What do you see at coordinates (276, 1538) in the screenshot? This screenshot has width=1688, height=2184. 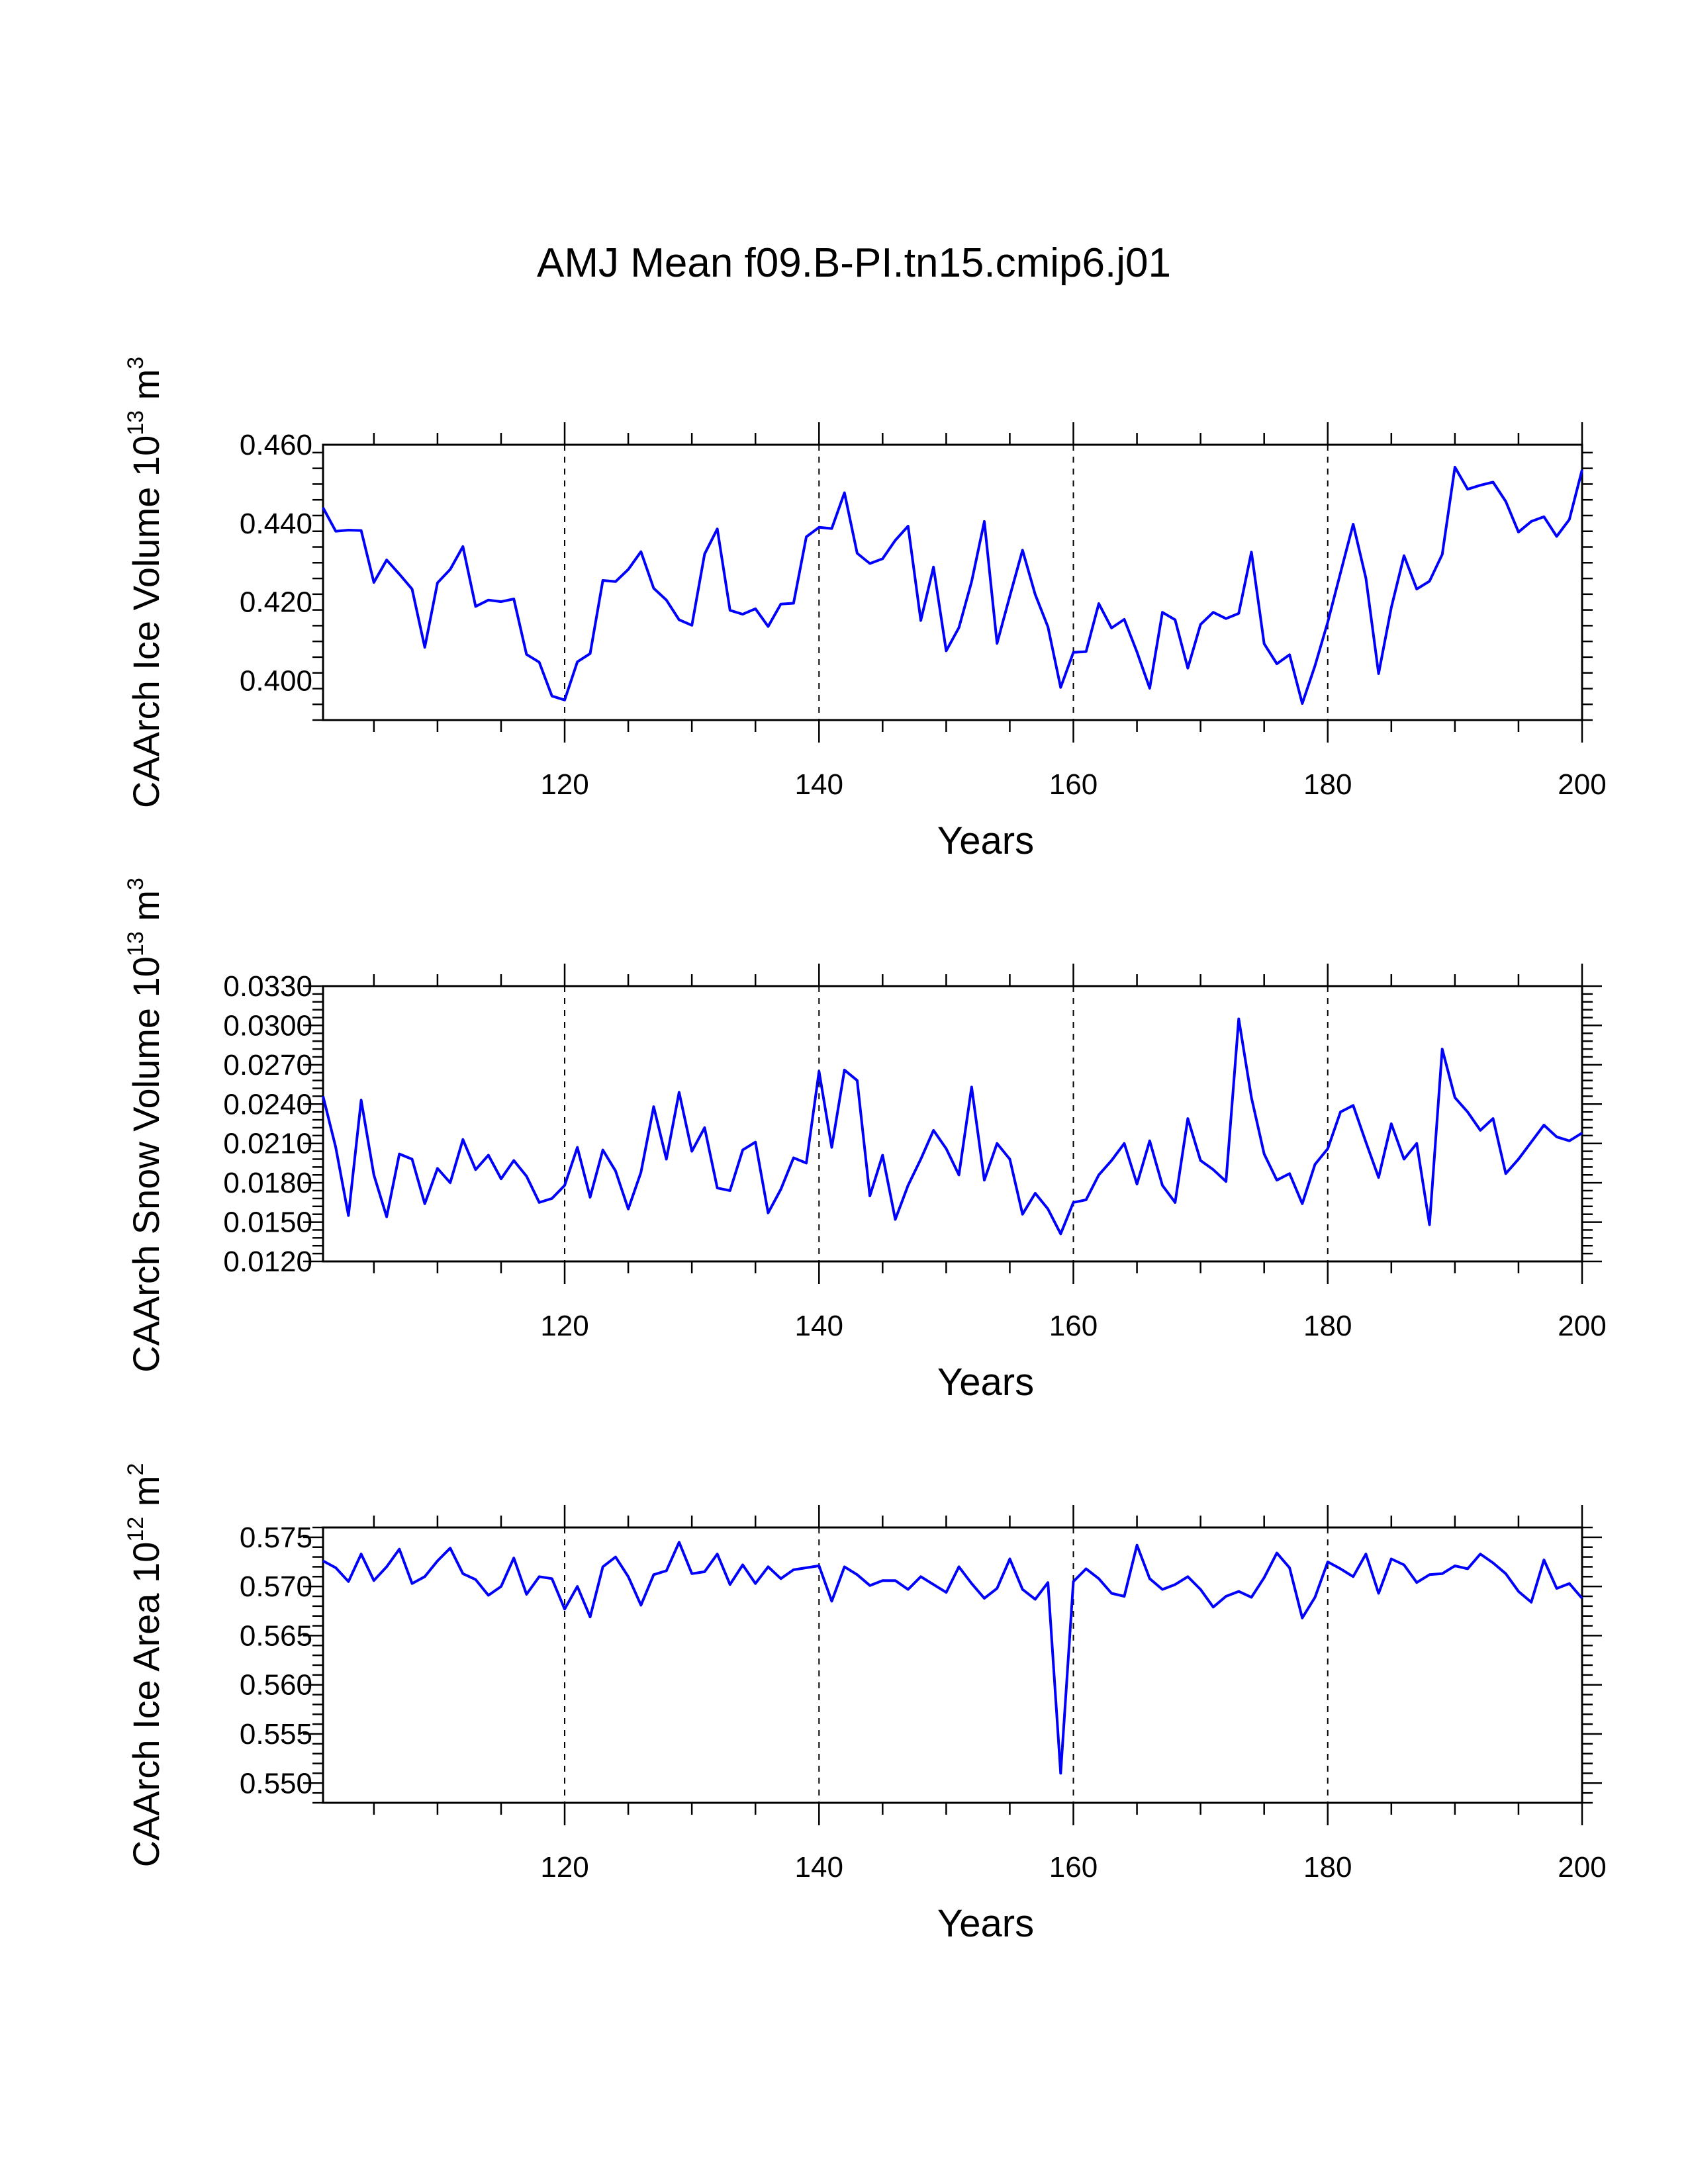 I see `y-tick-label: 0.575` at bounding box center [276, 1538].